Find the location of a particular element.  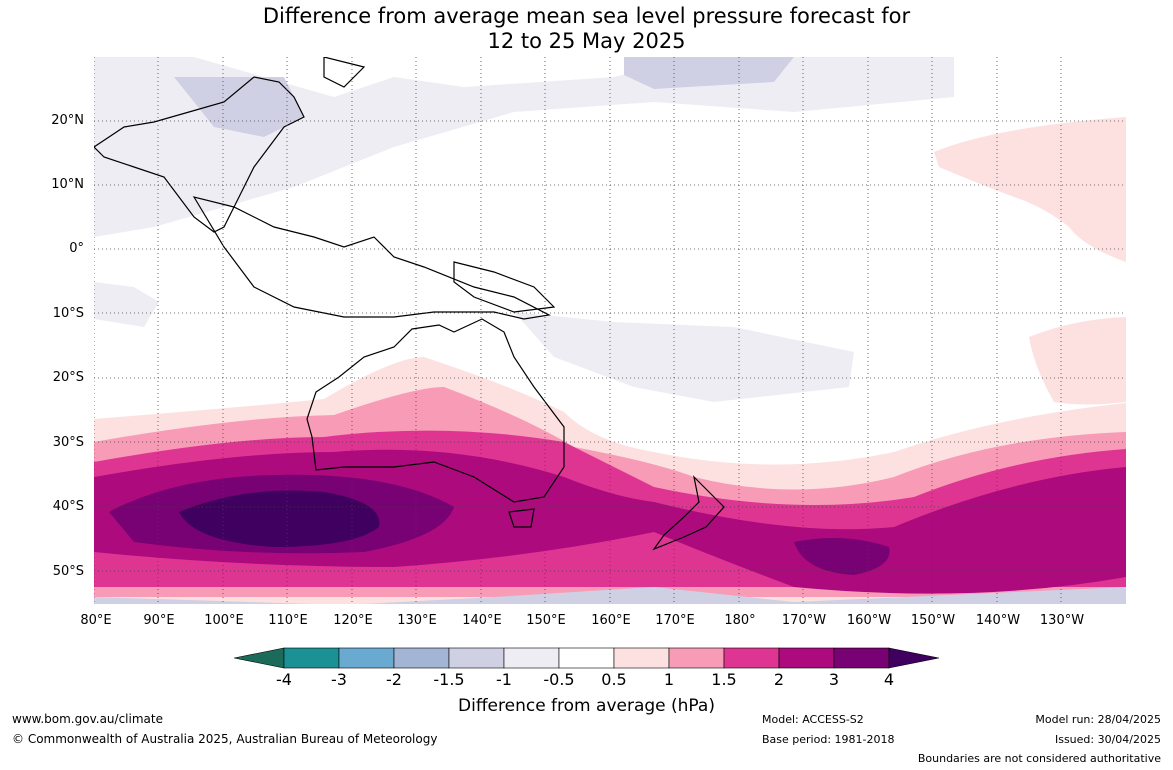

lon-label-150w: 150°W is located at coordinates (933, 620).